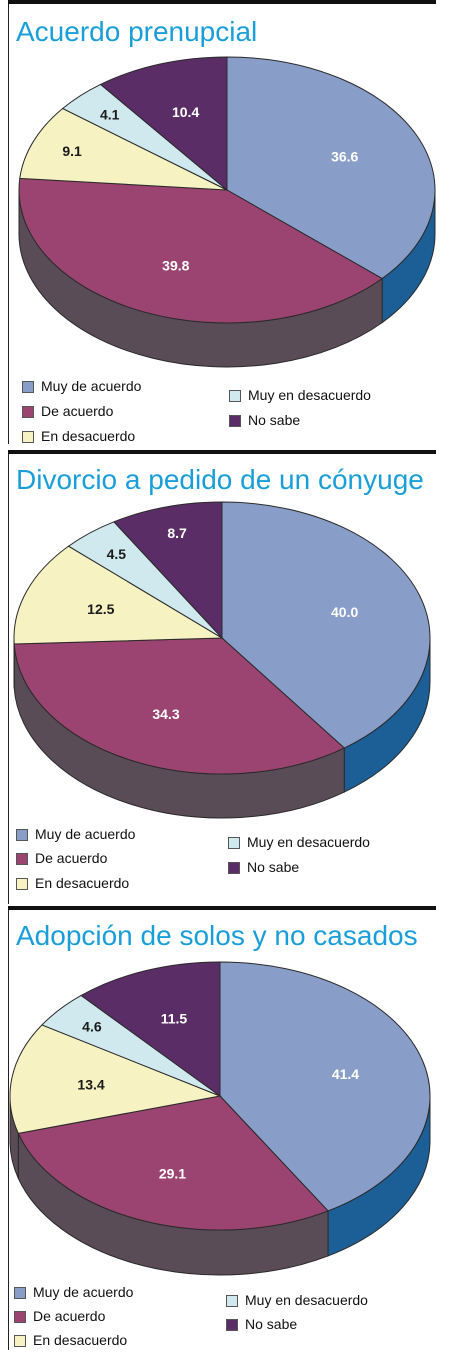 The image size is (450, 1354). What do you see at coordinates (110, 115) in the screenshot?
I see `pie-value-label-muy-en-desacuerdo: 4.1` at bounding box center [110, 115].